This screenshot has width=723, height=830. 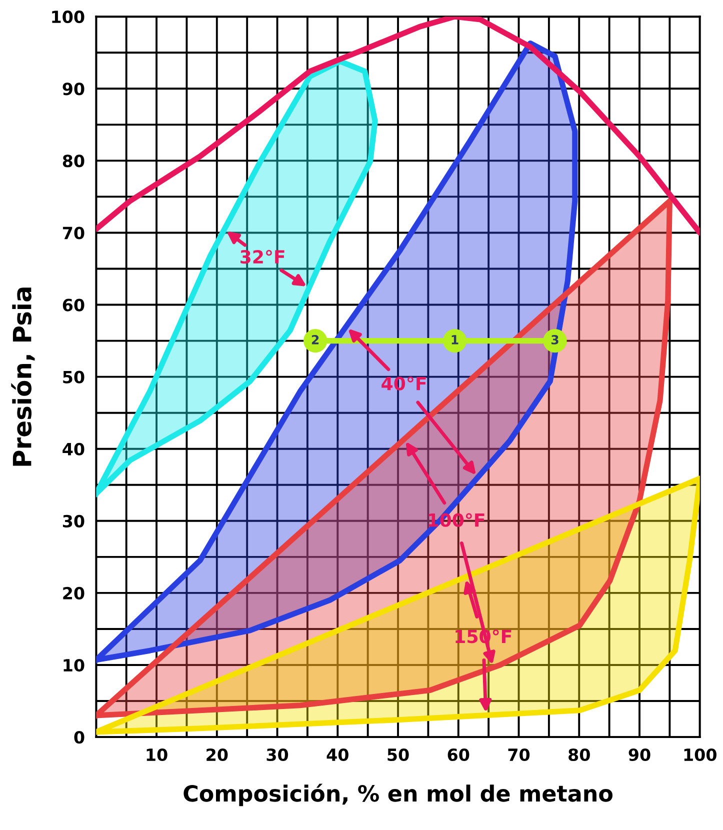 What do you see at coordinates (337, 755) in the screenshot?
I see `x-tick-label: 40` at bounding box center [337, 755].